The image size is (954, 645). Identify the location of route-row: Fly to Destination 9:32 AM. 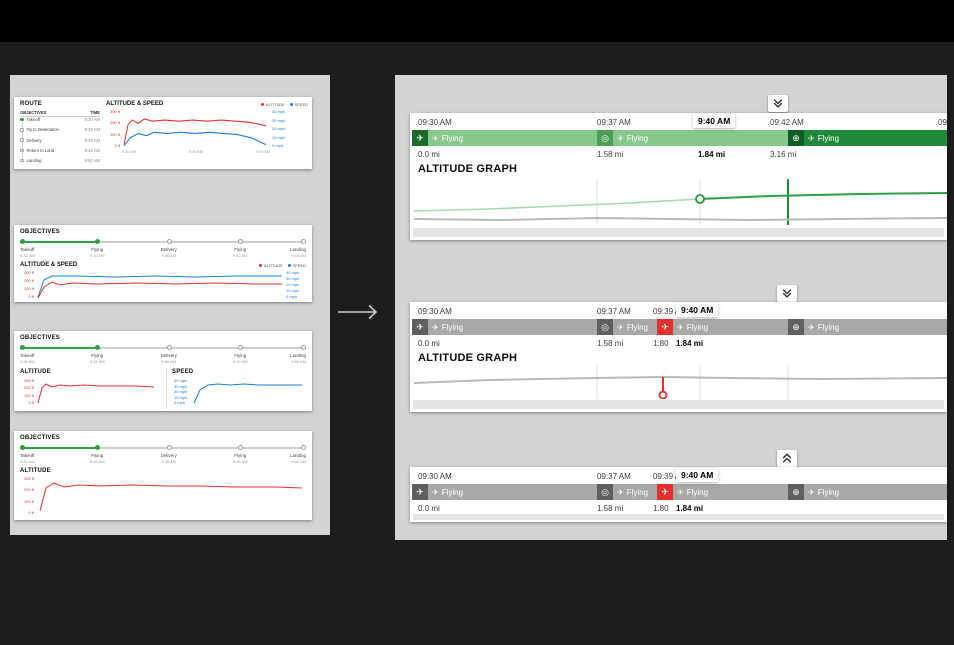
(60, 129).